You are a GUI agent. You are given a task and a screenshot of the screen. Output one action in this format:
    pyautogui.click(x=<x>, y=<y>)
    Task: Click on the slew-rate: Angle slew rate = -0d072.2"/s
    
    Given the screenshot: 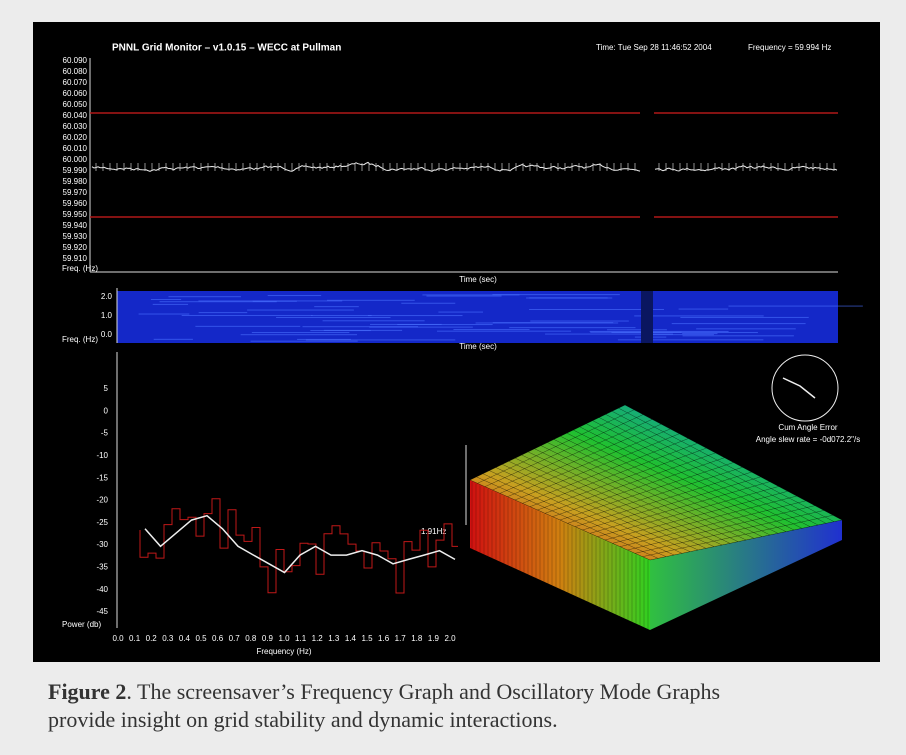 What is the action you would take?
    pyautogui.click(x=808, y=439)
    